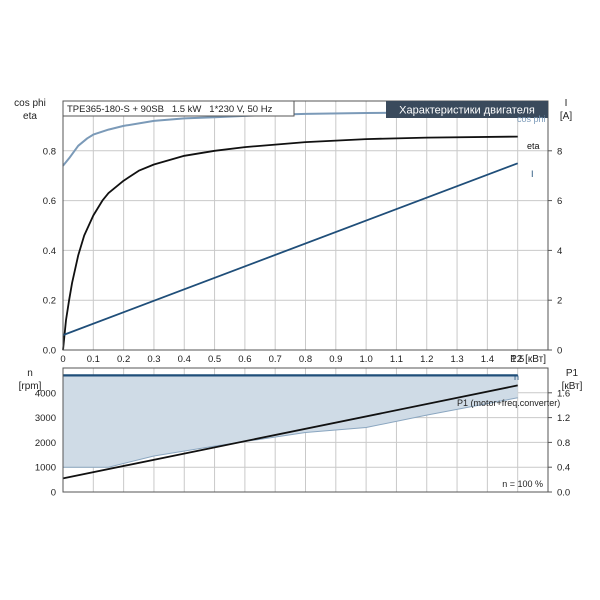 The image size is (600, 600). I want to click on info-label-box, so click(178, 108).